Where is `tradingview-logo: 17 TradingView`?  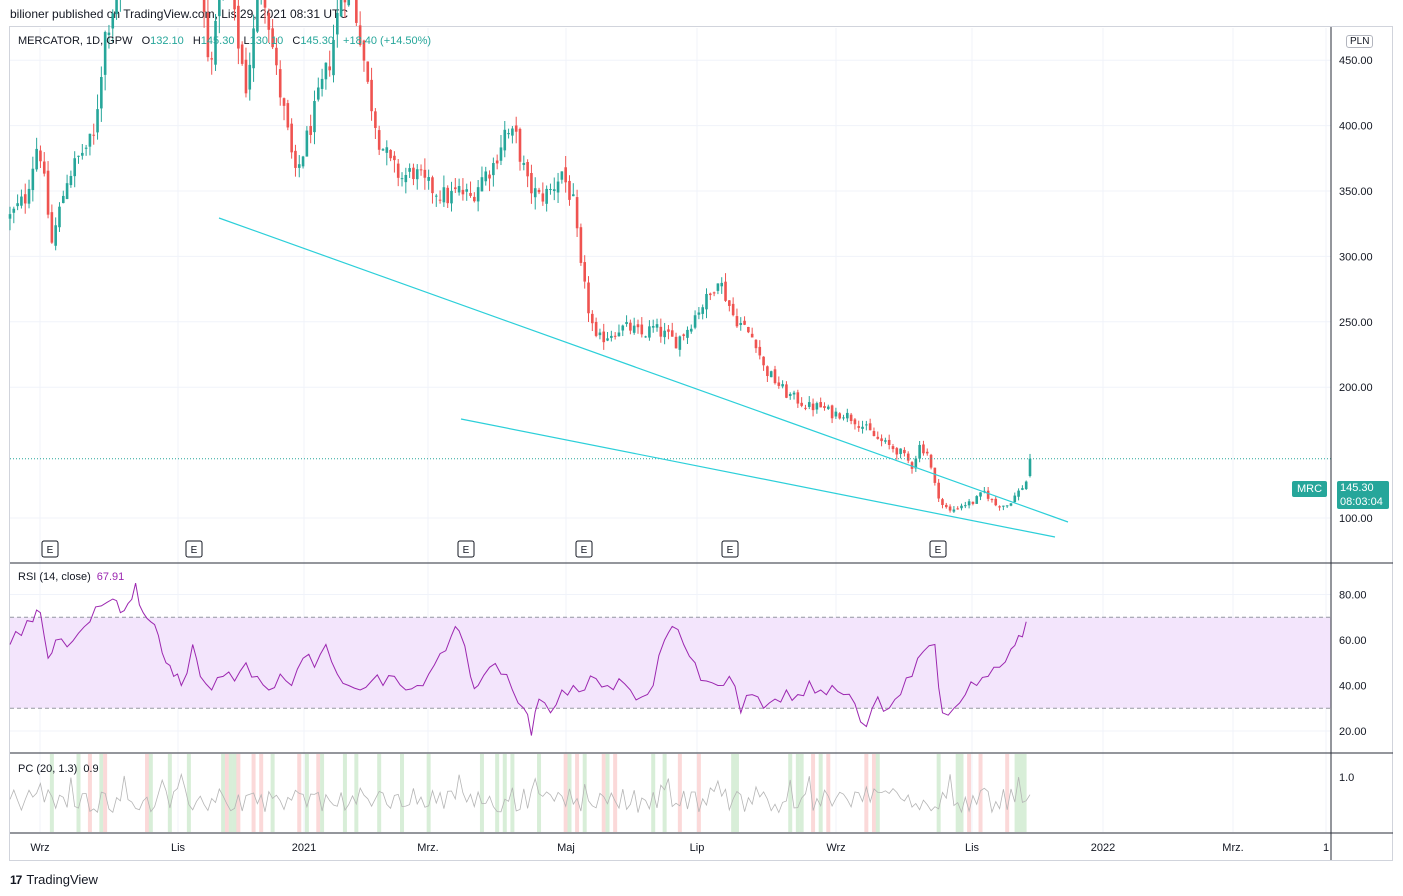 tradingview-logo: 17 TradingView is located at coordinates (54, 879).